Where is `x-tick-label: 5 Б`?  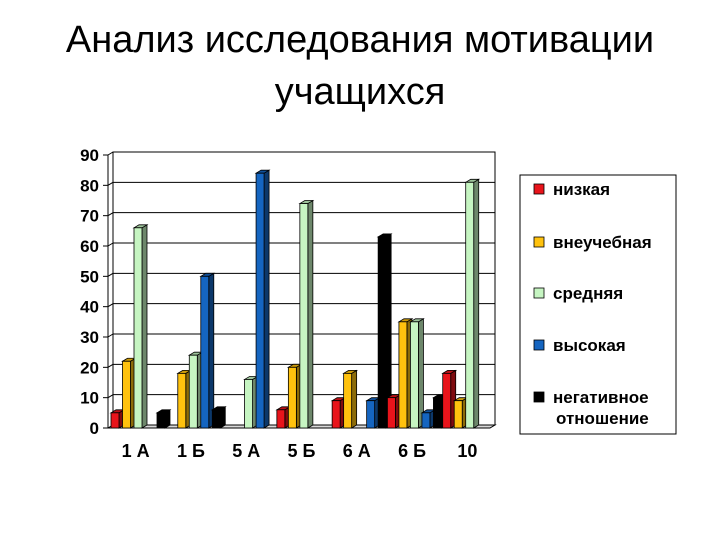 x-tick-label: 5 Б is located at coordinates (302, 451).